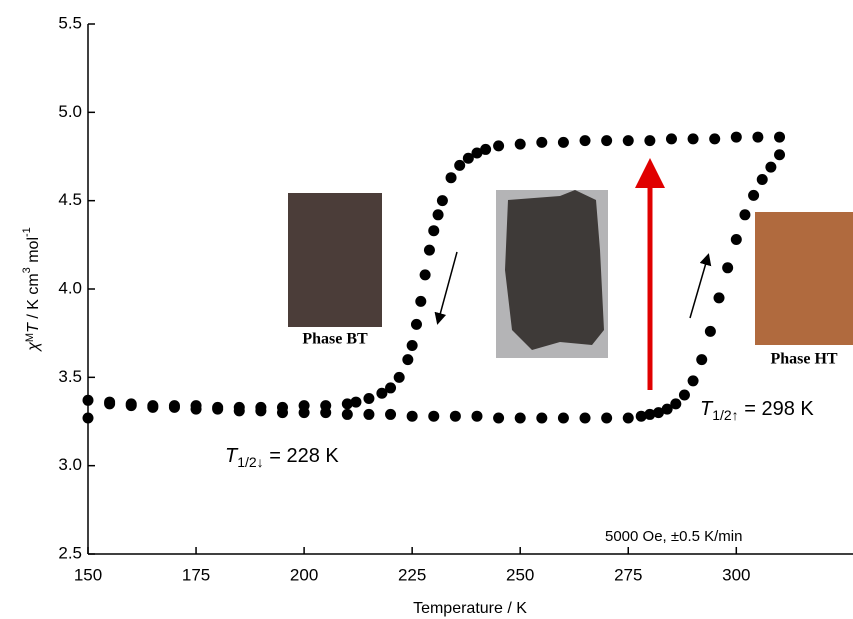 The height and width of the screenshot is (619, 853). I want to click on y-axis-label-part: M, so click(30, 337).